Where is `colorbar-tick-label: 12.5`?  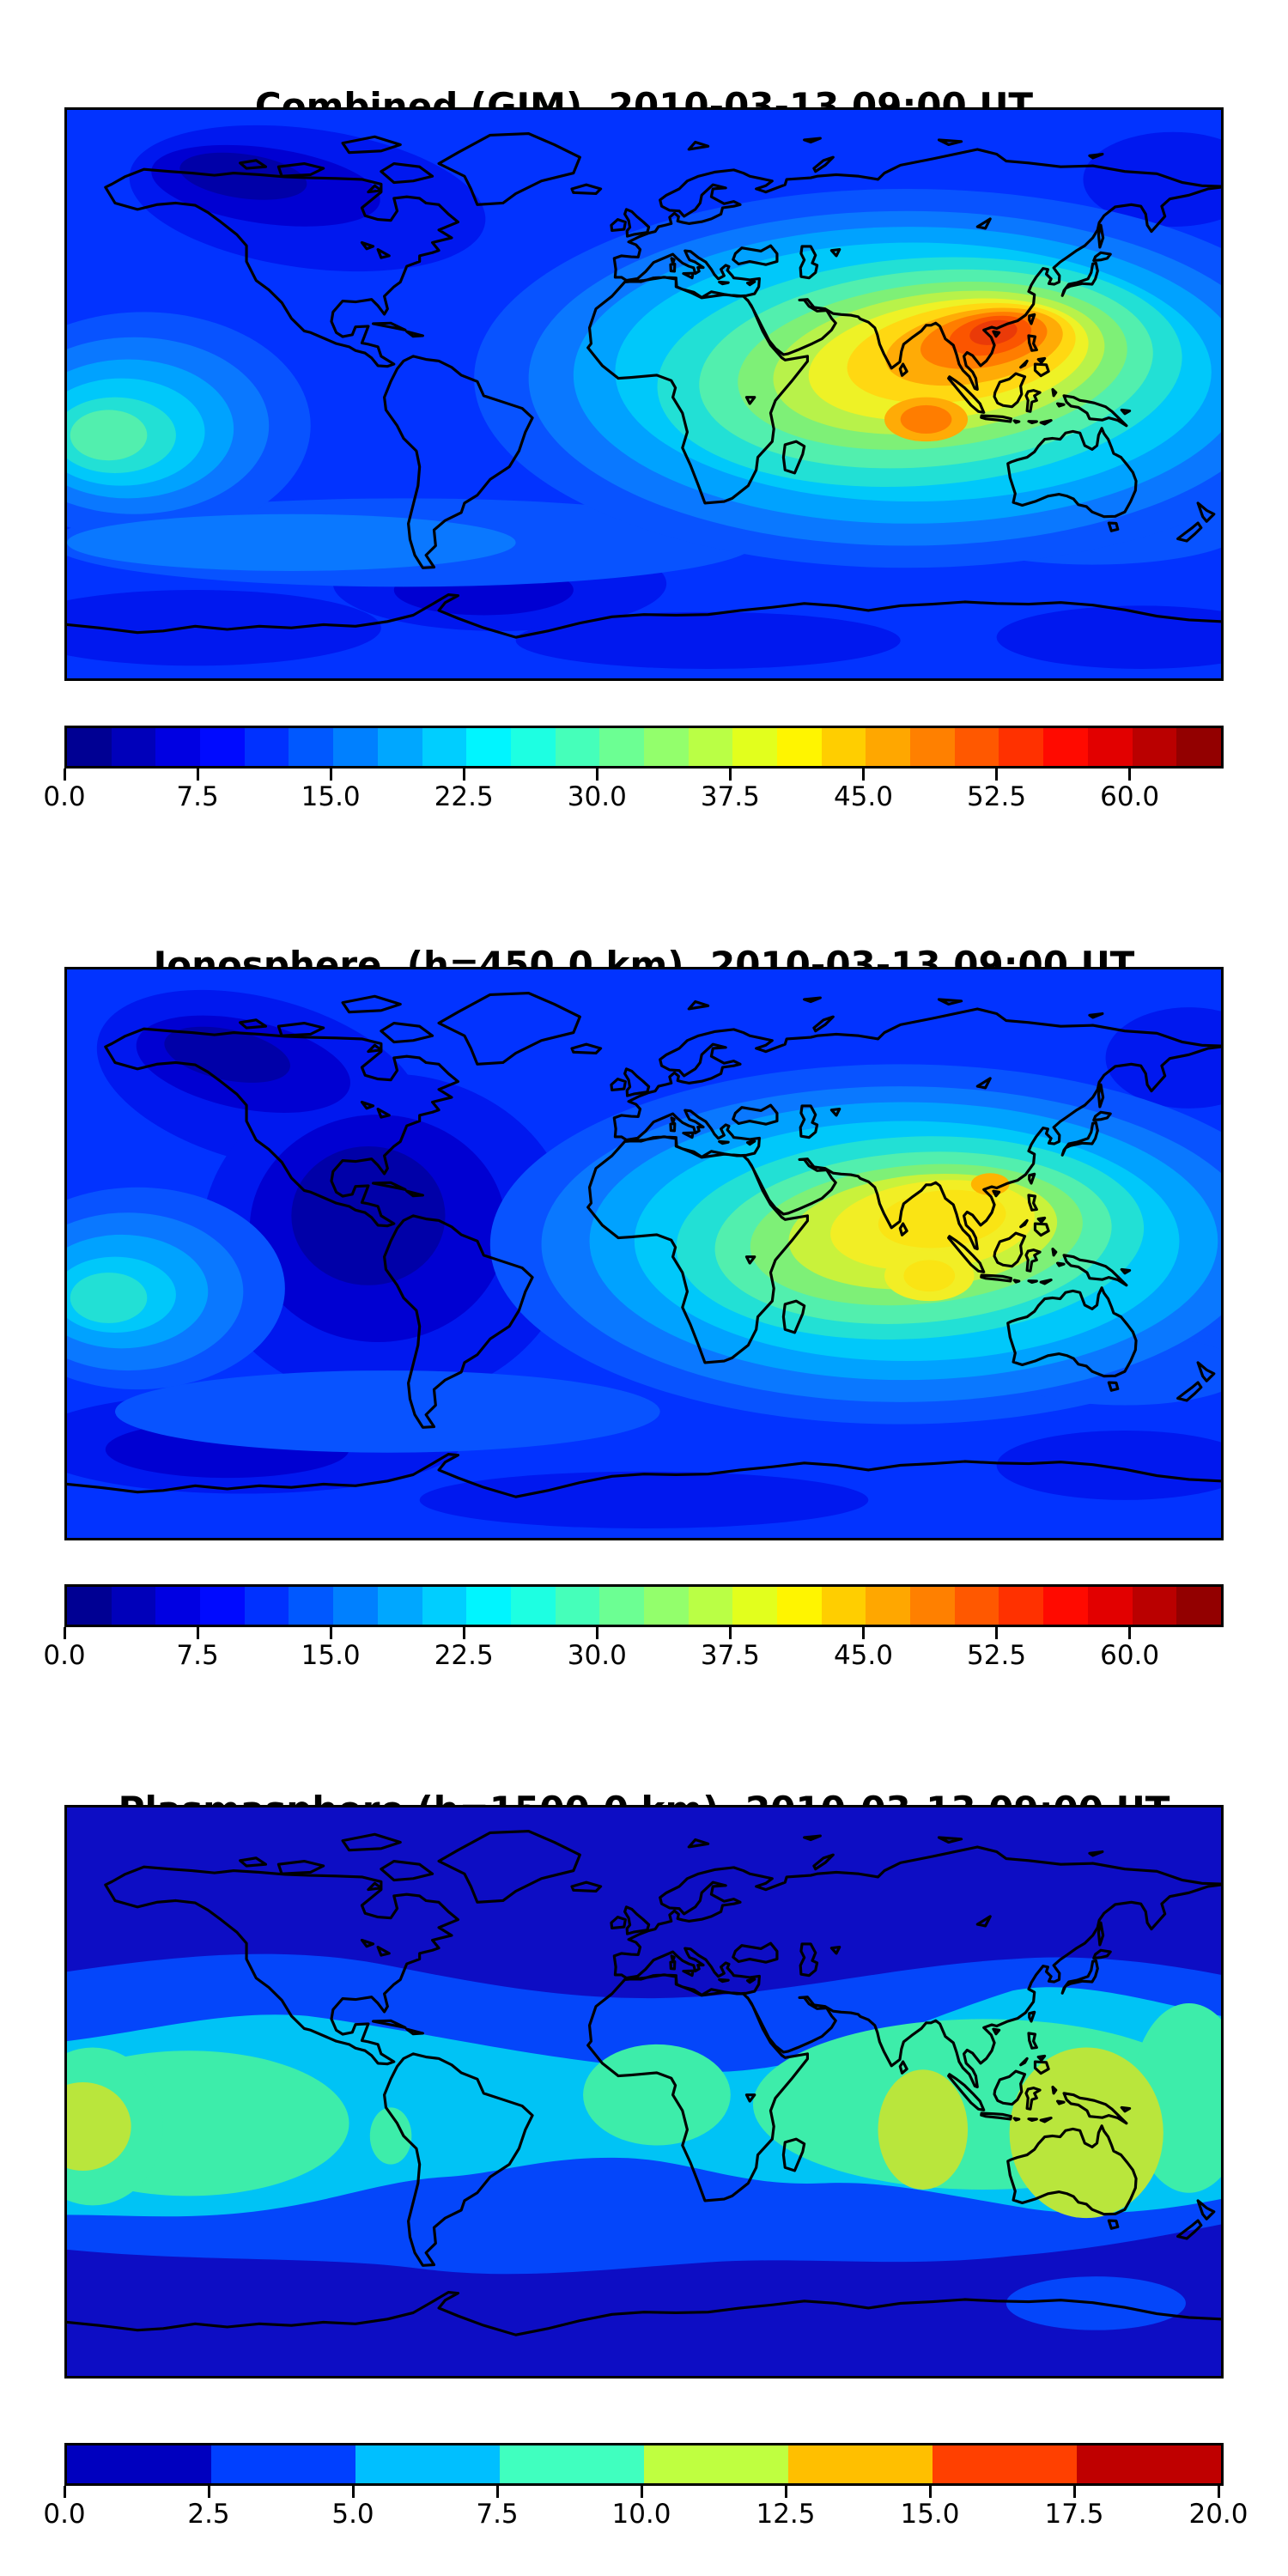 colorbar-tick-label: 12.5 is located at coordinates (786, 2514).